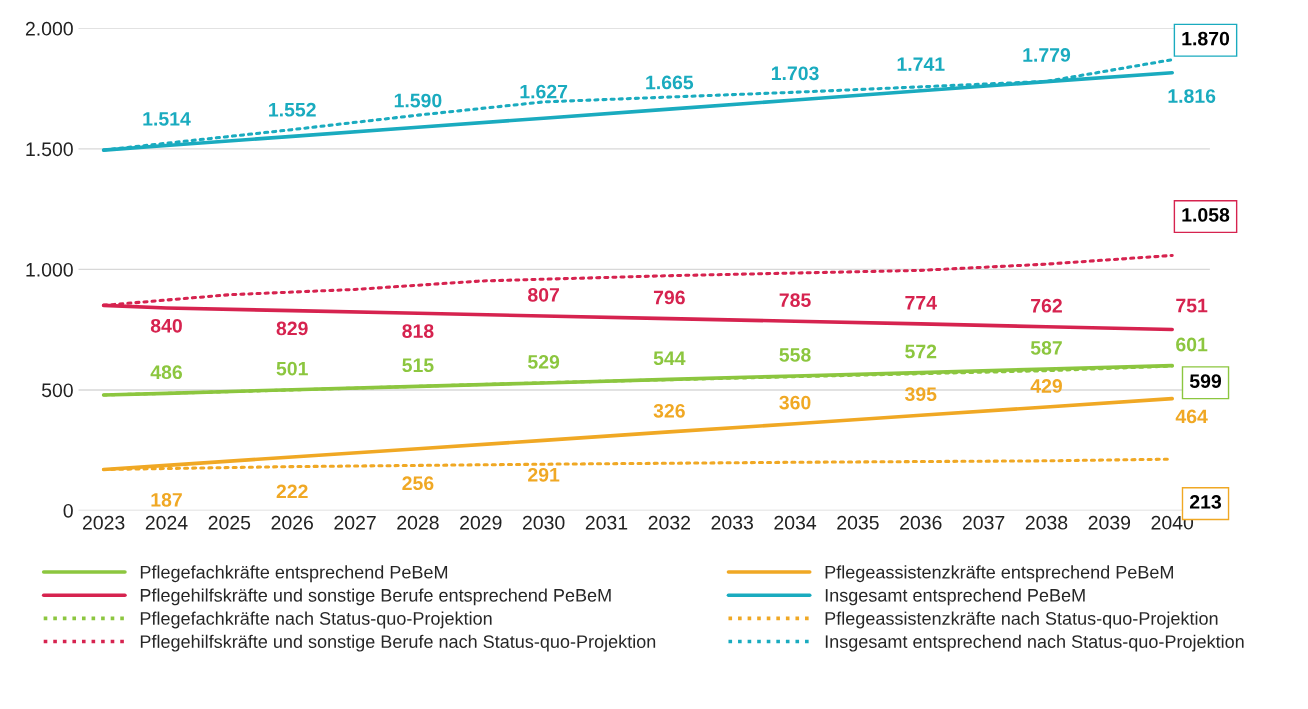 The image size is (1308, 709). Describe the element at coordinates (316, 620) in the screenshot. I see `legend-label: Pflegefachkräfte nach Status-quo-Projektion` at that location.